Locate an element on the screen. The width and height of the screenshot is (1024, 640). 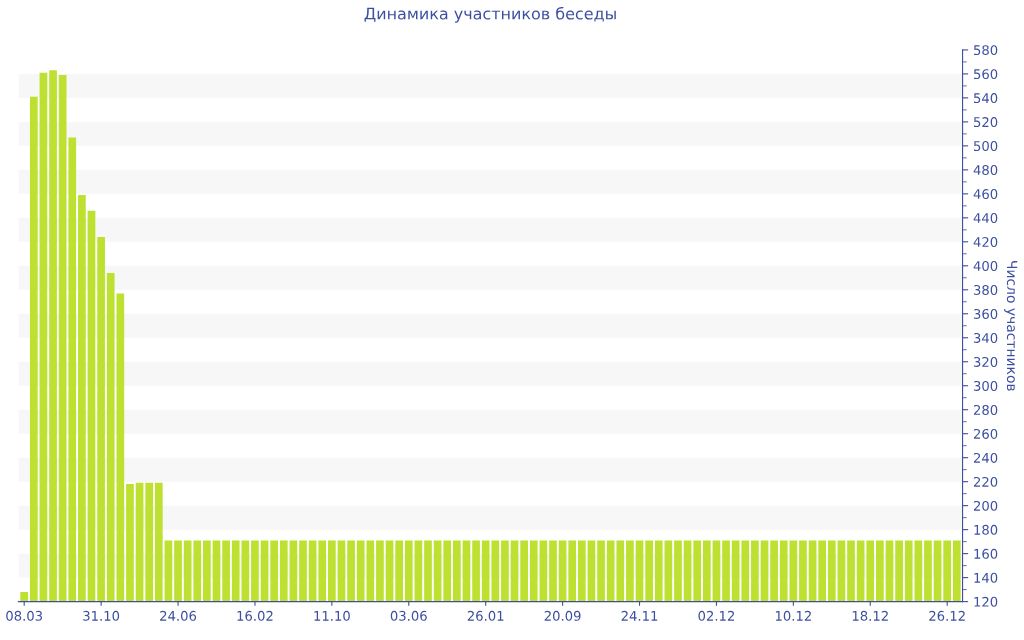
y-tick-label: 200 is located at coordinates (985, 505).